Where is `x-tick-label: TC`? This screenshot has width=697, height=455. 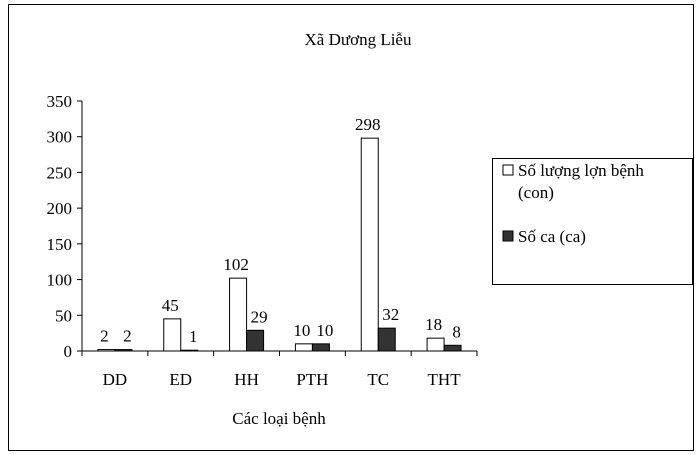
x-tick-label: TC is located at coordinates (378, 379).